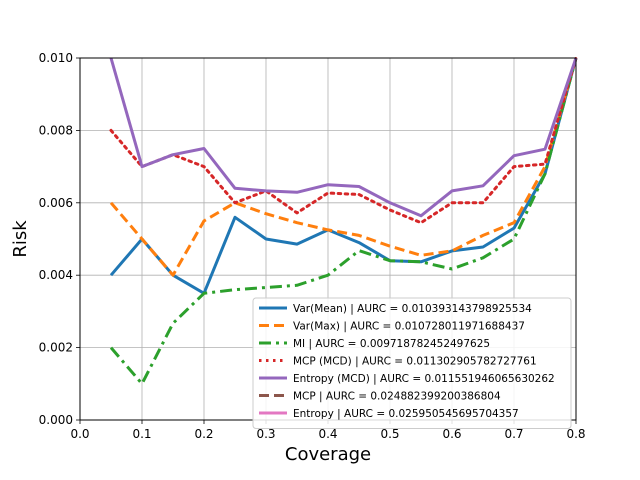 This screenshot has height=480, width=640. I want to click on x-tick-label: 0.7, so click(513, 434).